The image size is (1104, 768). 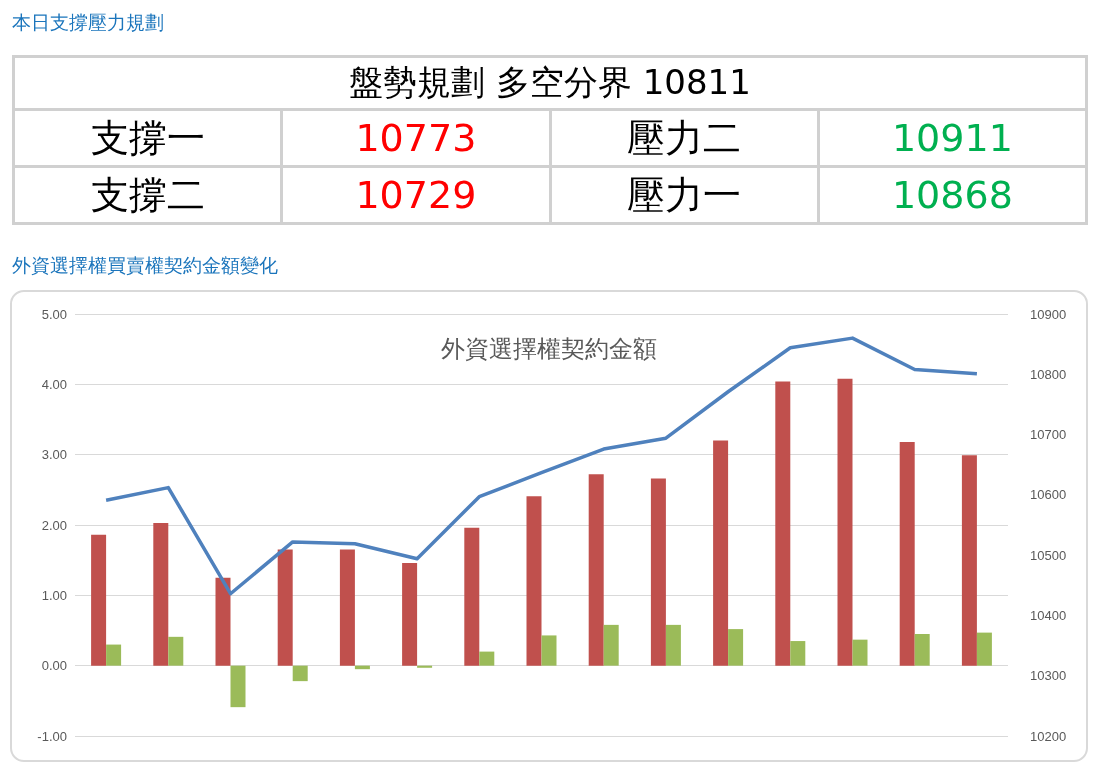 What do you see at coordinates (550, 83) in the screenshot?
I see `text: 盤勢規劃 多空分界 10811` at bounding box center [550, 83].